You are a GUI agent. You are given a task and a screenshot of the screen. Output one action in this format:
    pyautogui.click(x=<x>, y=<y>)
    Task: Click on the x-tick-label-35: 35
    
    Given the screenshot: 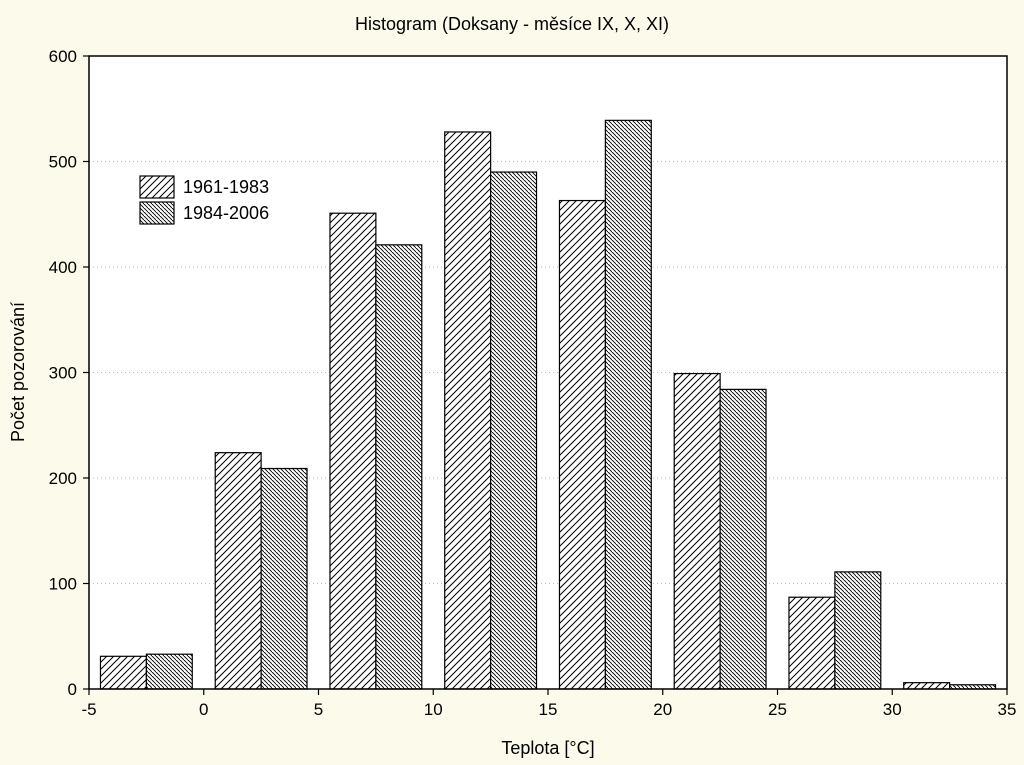 What is the action you would take?
    pyautogui.click(x=1007, y=709)
    